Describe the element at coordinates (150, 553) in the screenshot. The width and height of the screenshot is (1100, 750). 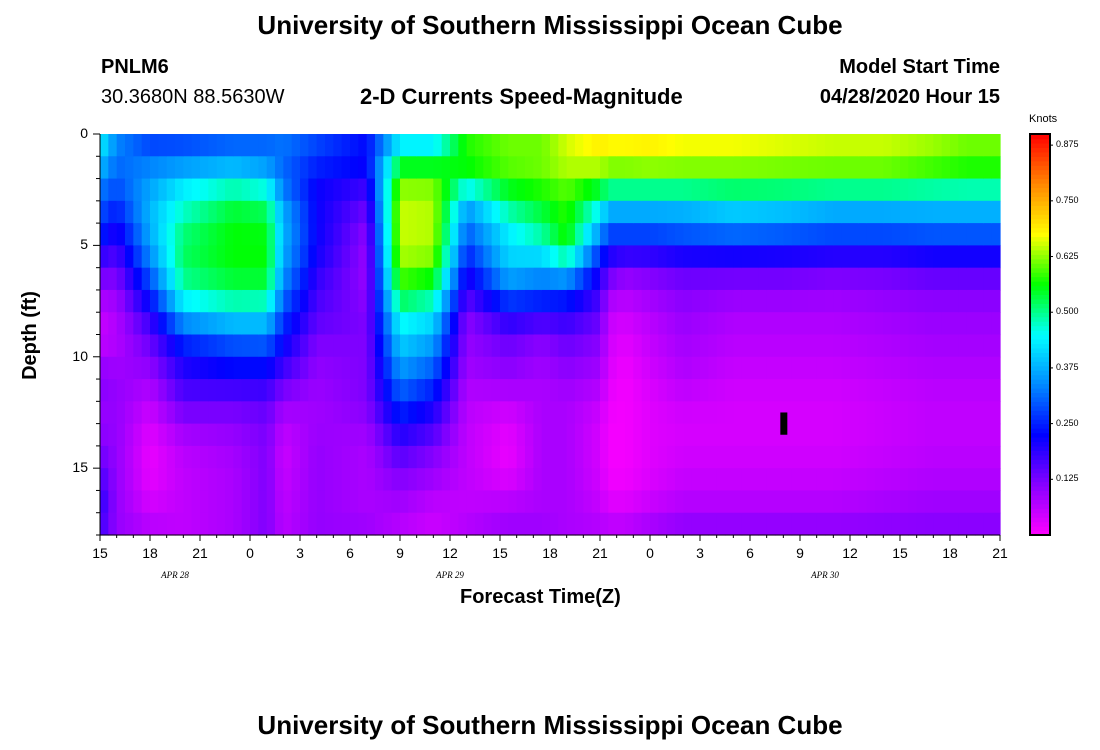
I see `x-tick-label: 18` at that location.